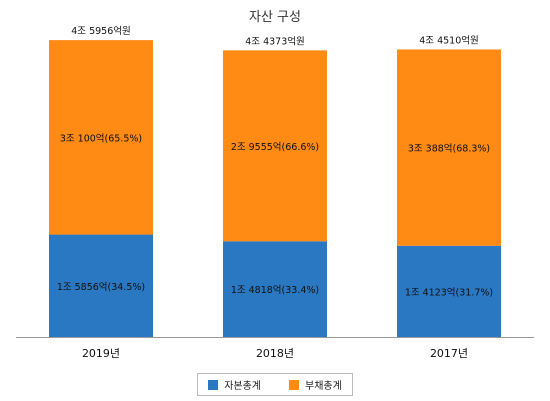 Image resolution: width=550 pixels, height=401 pixels. I want to click on segment-label-equity-0: 1조 5856억(34.5%), so click(101, 287).